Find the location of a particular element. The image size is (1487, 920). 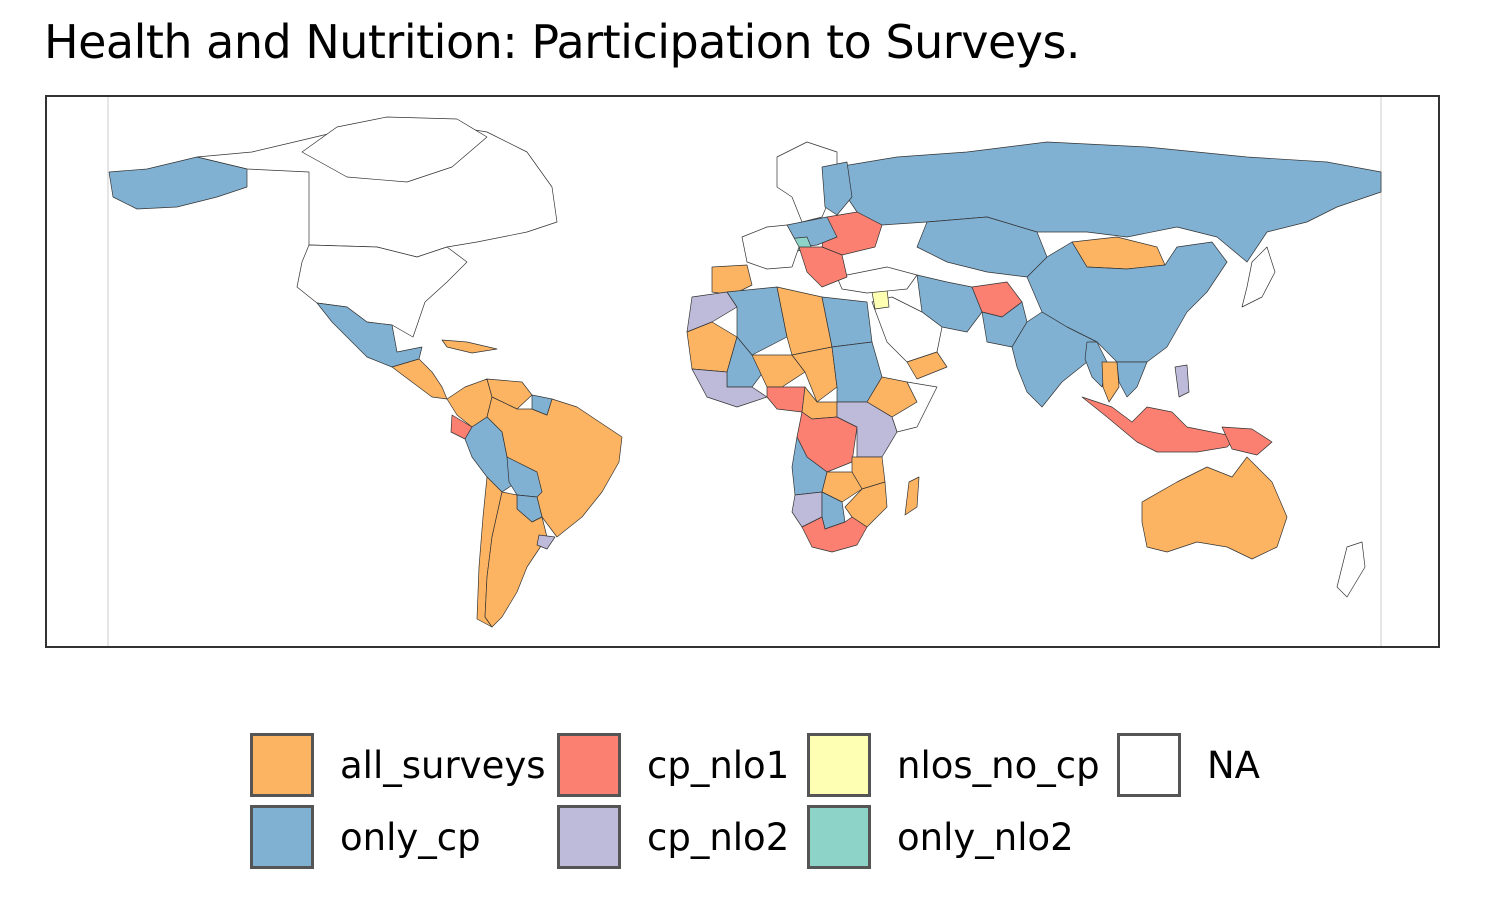

legend-item-only-nlo2: only_nlo2 is located at coordinates (940, 837).